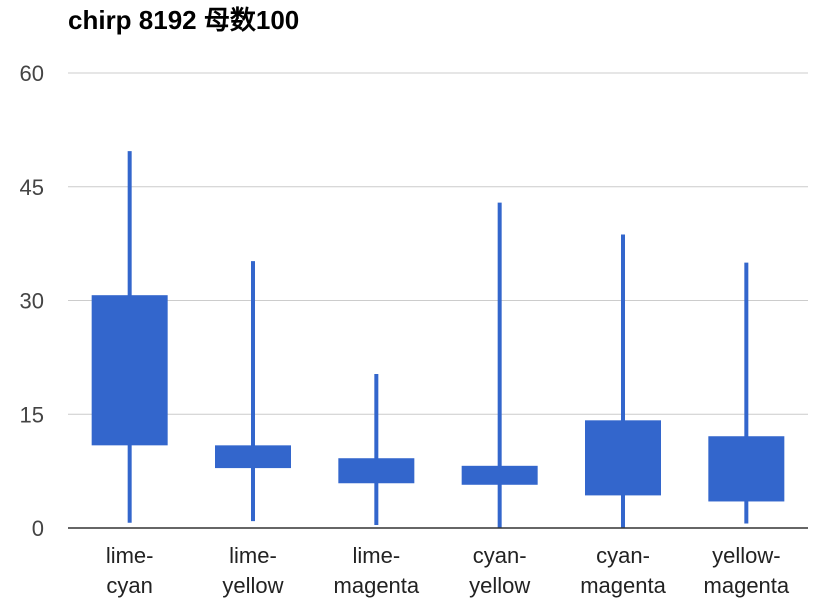 This screenshot has width=816, height=608. I want to click on y-tick-label-0: 0, so click(38, 528).